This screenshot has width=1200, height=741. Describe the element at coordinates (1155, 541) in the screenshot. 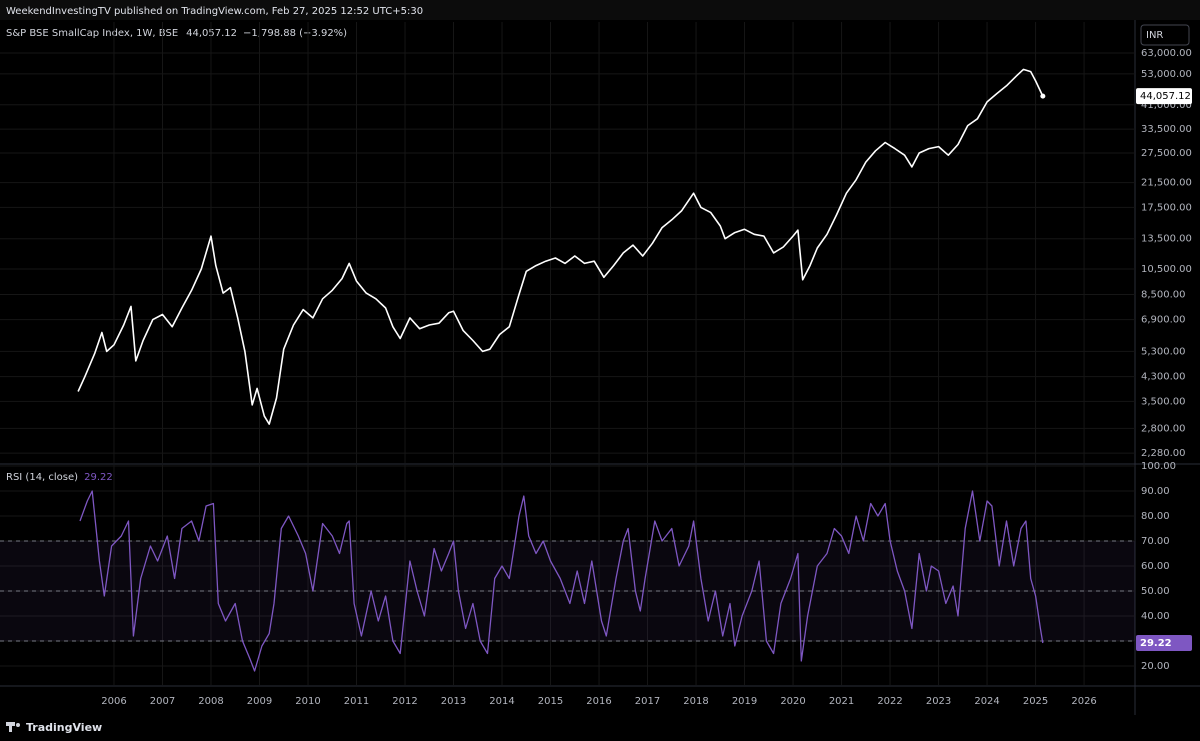

I see `y-tick-label: 70.00` at that location.